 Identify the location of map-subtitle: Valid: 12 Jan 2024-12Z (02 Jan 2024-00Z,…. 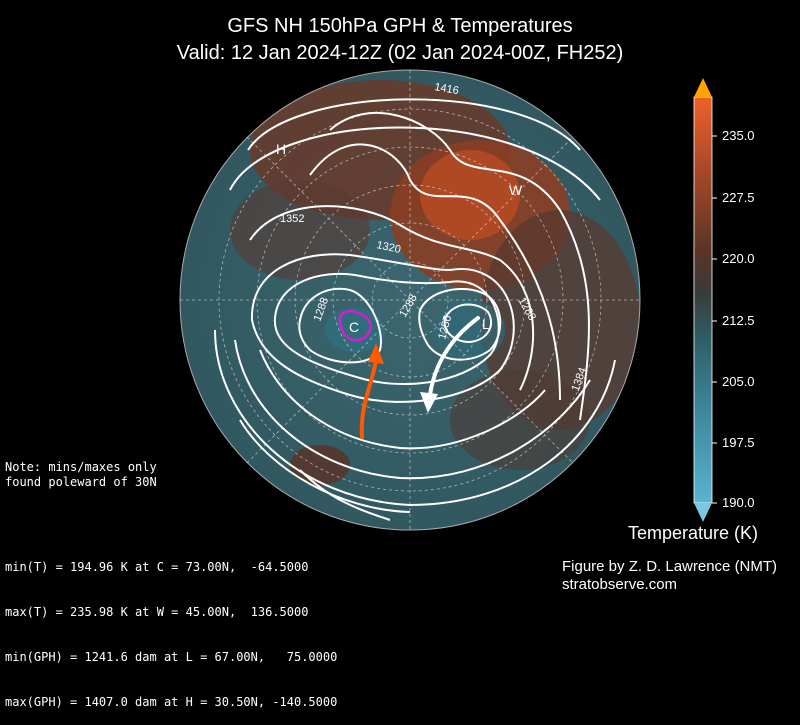
(400, 53).